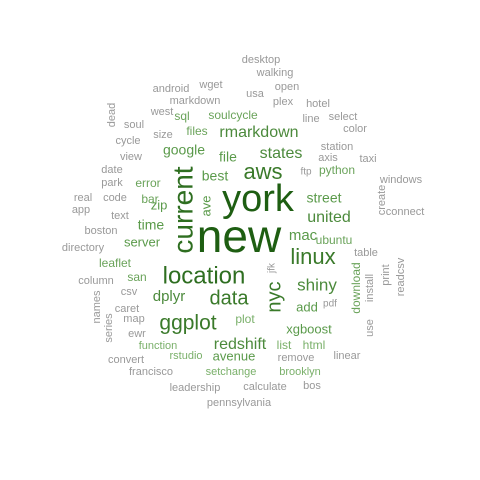  What do you see at coordinates (210, 85) in the screenshot?
I see `word-wget: wget` at bounding box center [210, 85].